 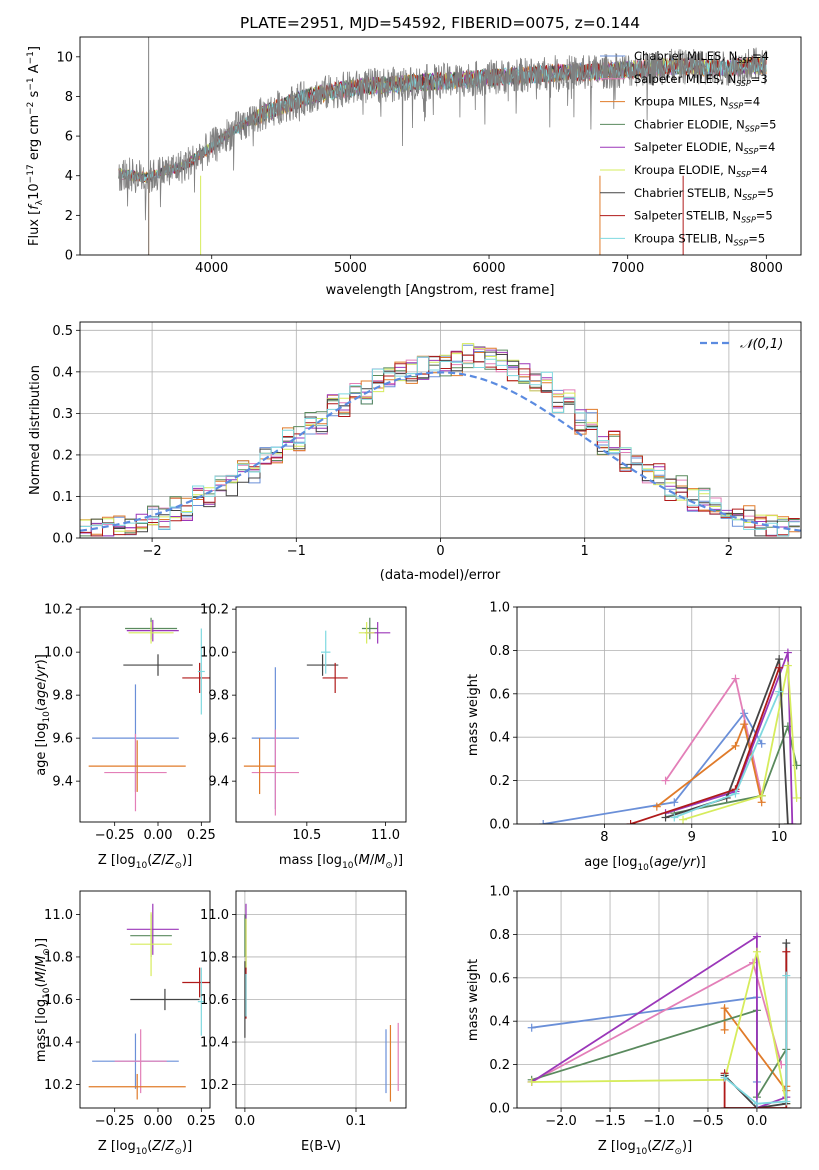 What do you see at coordinates (62, 539) in the screenshot?
I see `y-tick-label: 0.0` at bounding box center [62, 539].